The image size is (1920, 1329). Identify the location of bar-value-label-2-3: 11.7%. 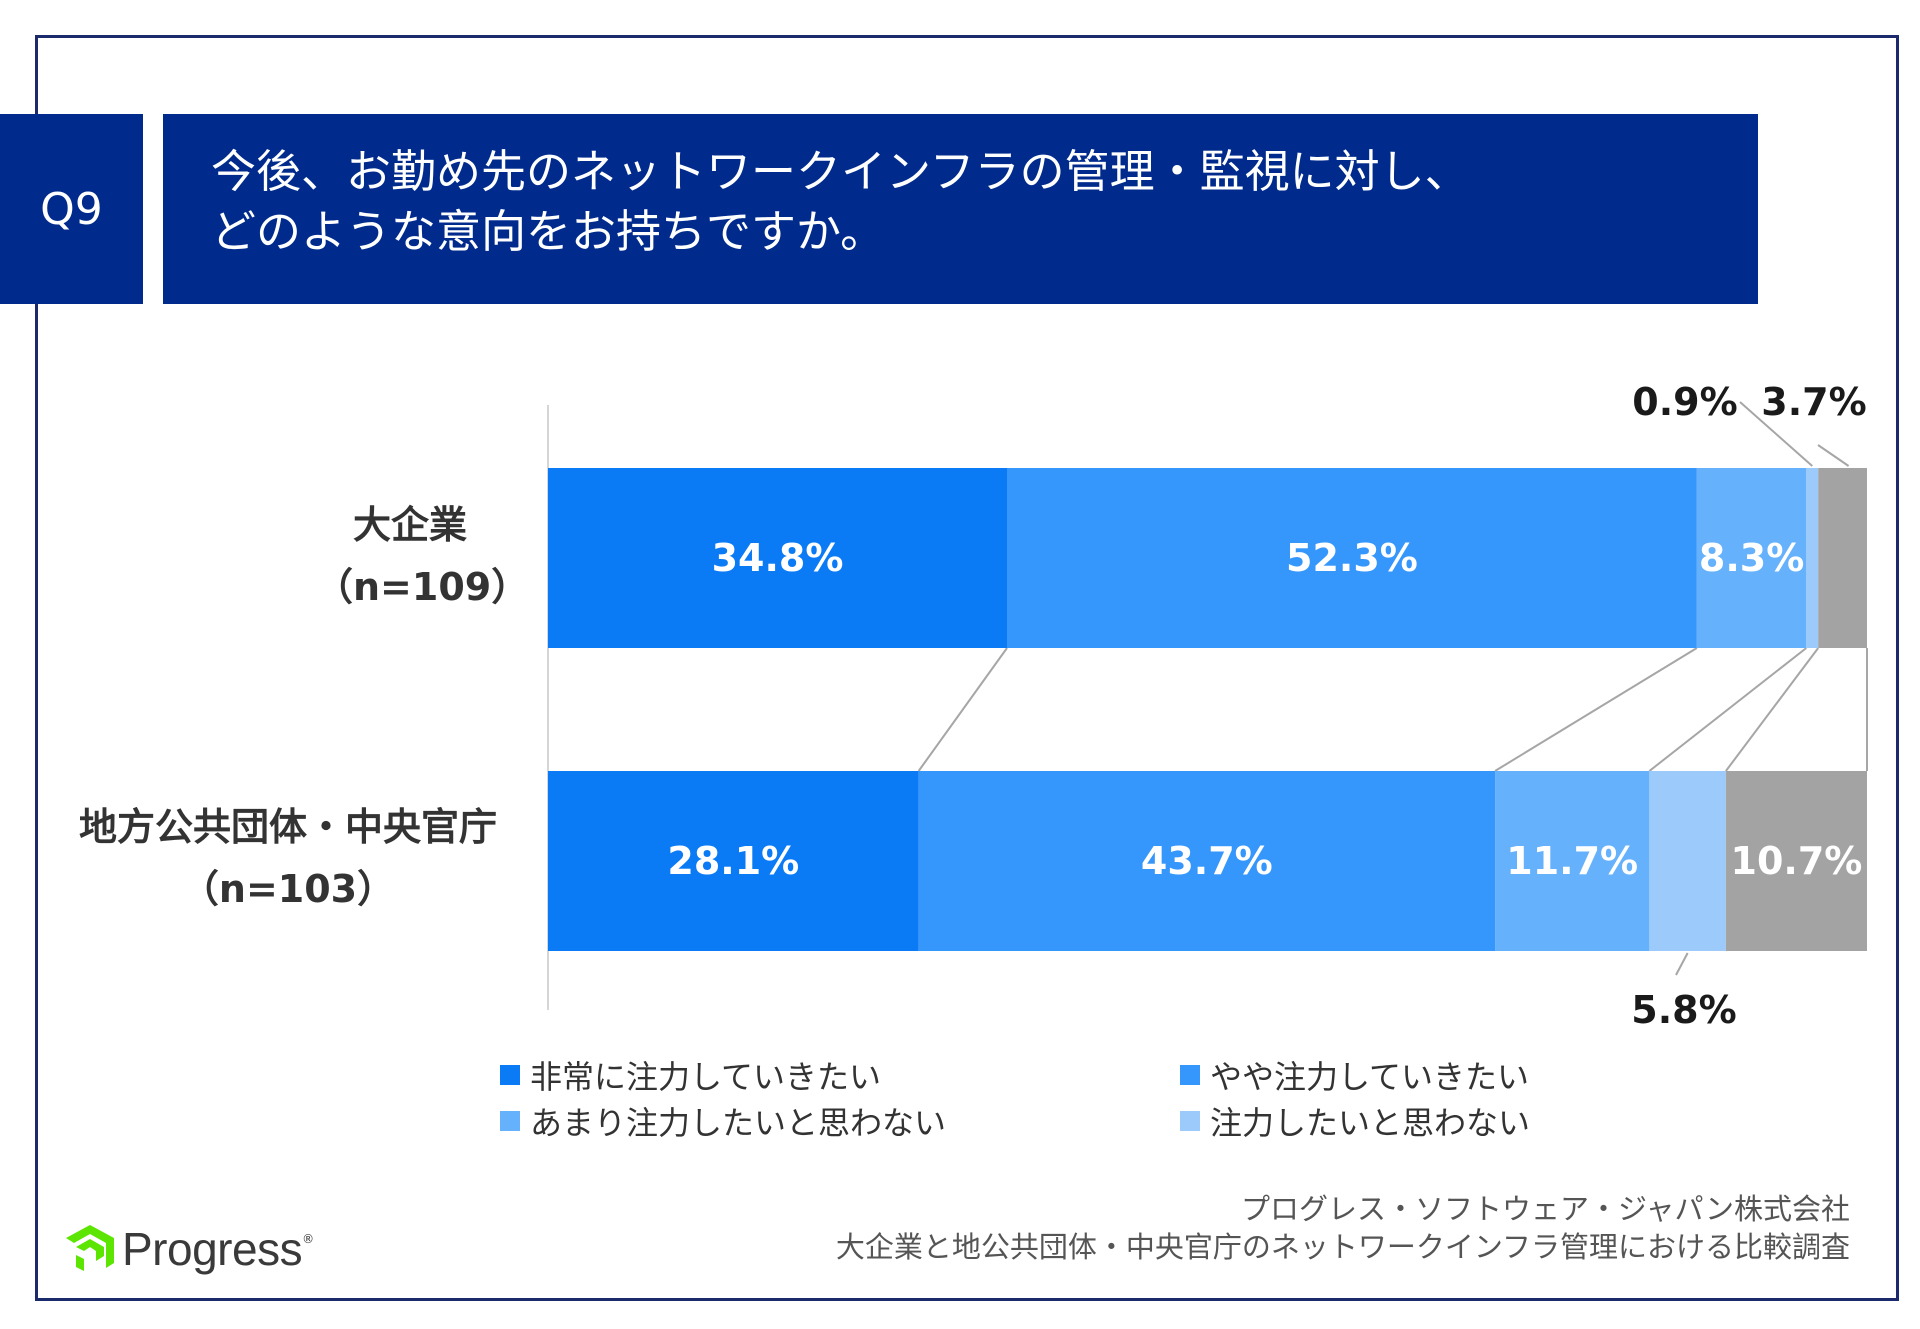
(1572, 861).